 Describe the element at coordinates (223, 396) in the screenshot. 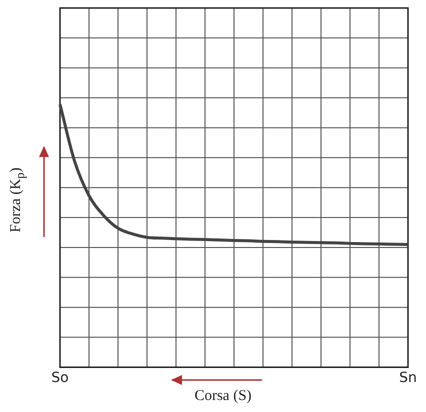

I see `x-axis-title: Corsa (S)` at that location.